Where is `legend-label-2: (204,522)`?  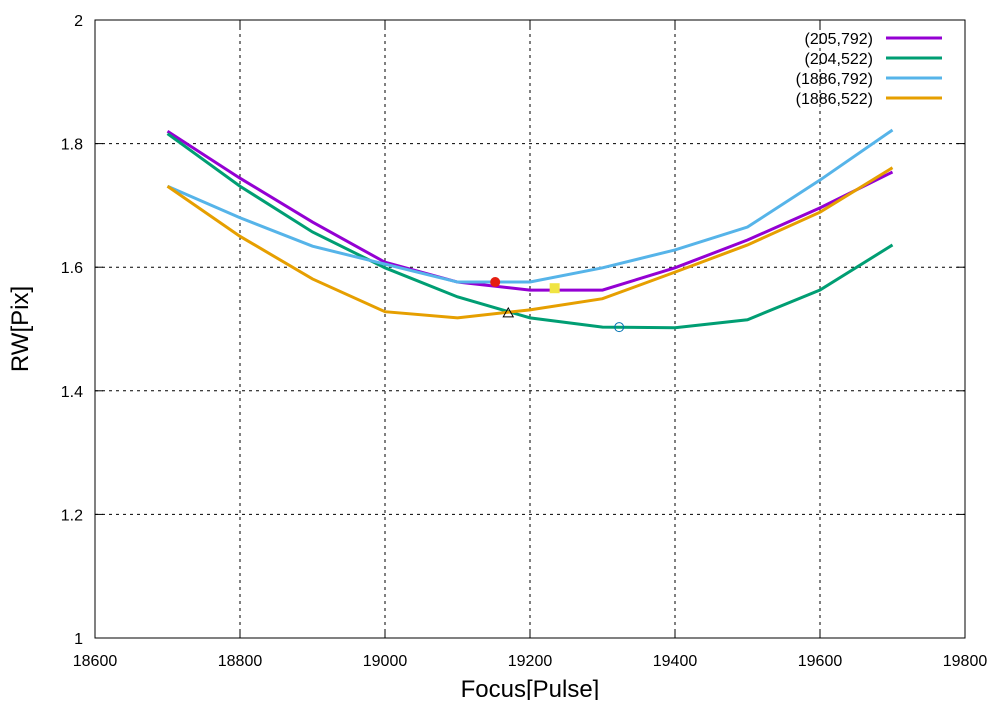
legend-label-2: (204,522) is located at coordinates (839, 59).